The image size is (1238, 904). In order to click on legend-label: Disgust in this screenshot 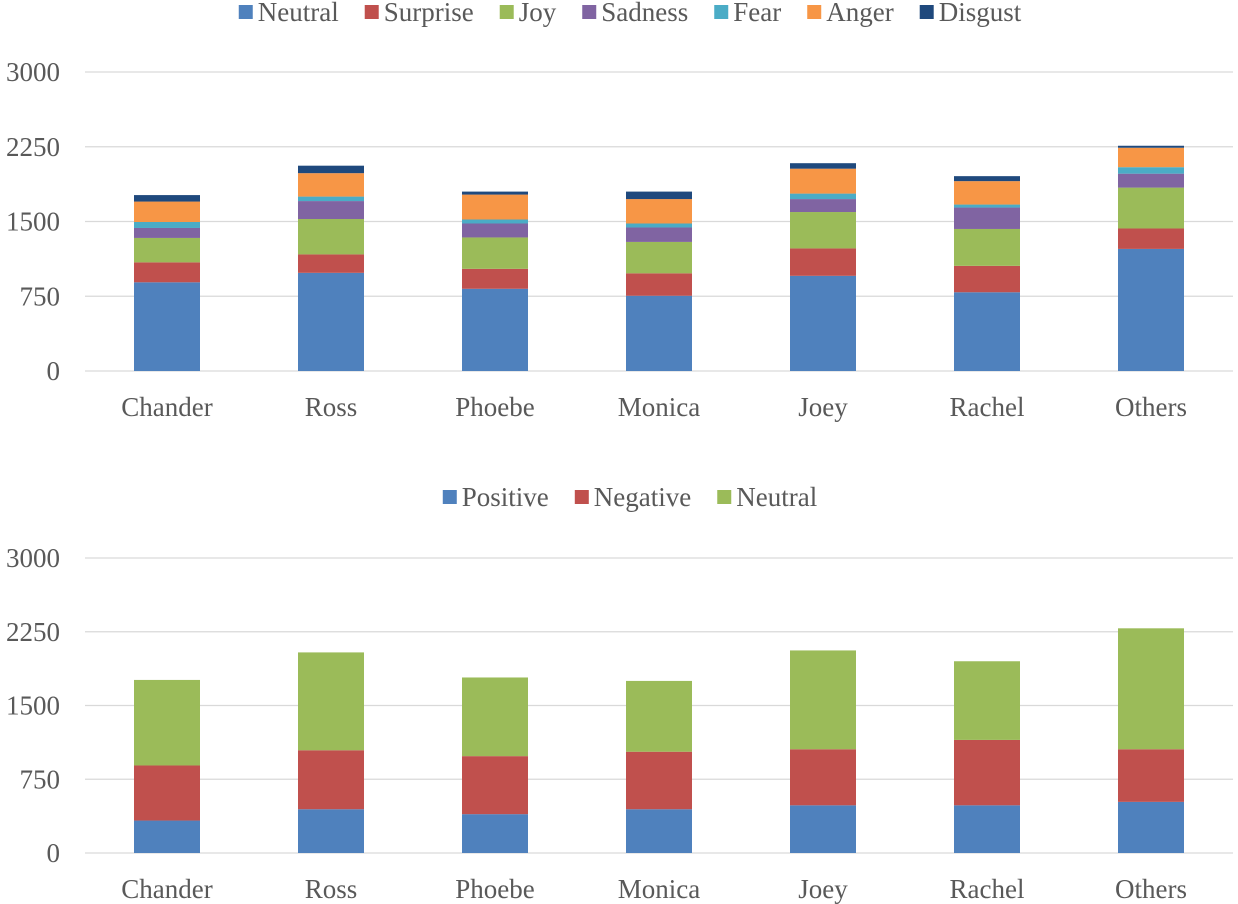, I will do `click(980, 13)`.